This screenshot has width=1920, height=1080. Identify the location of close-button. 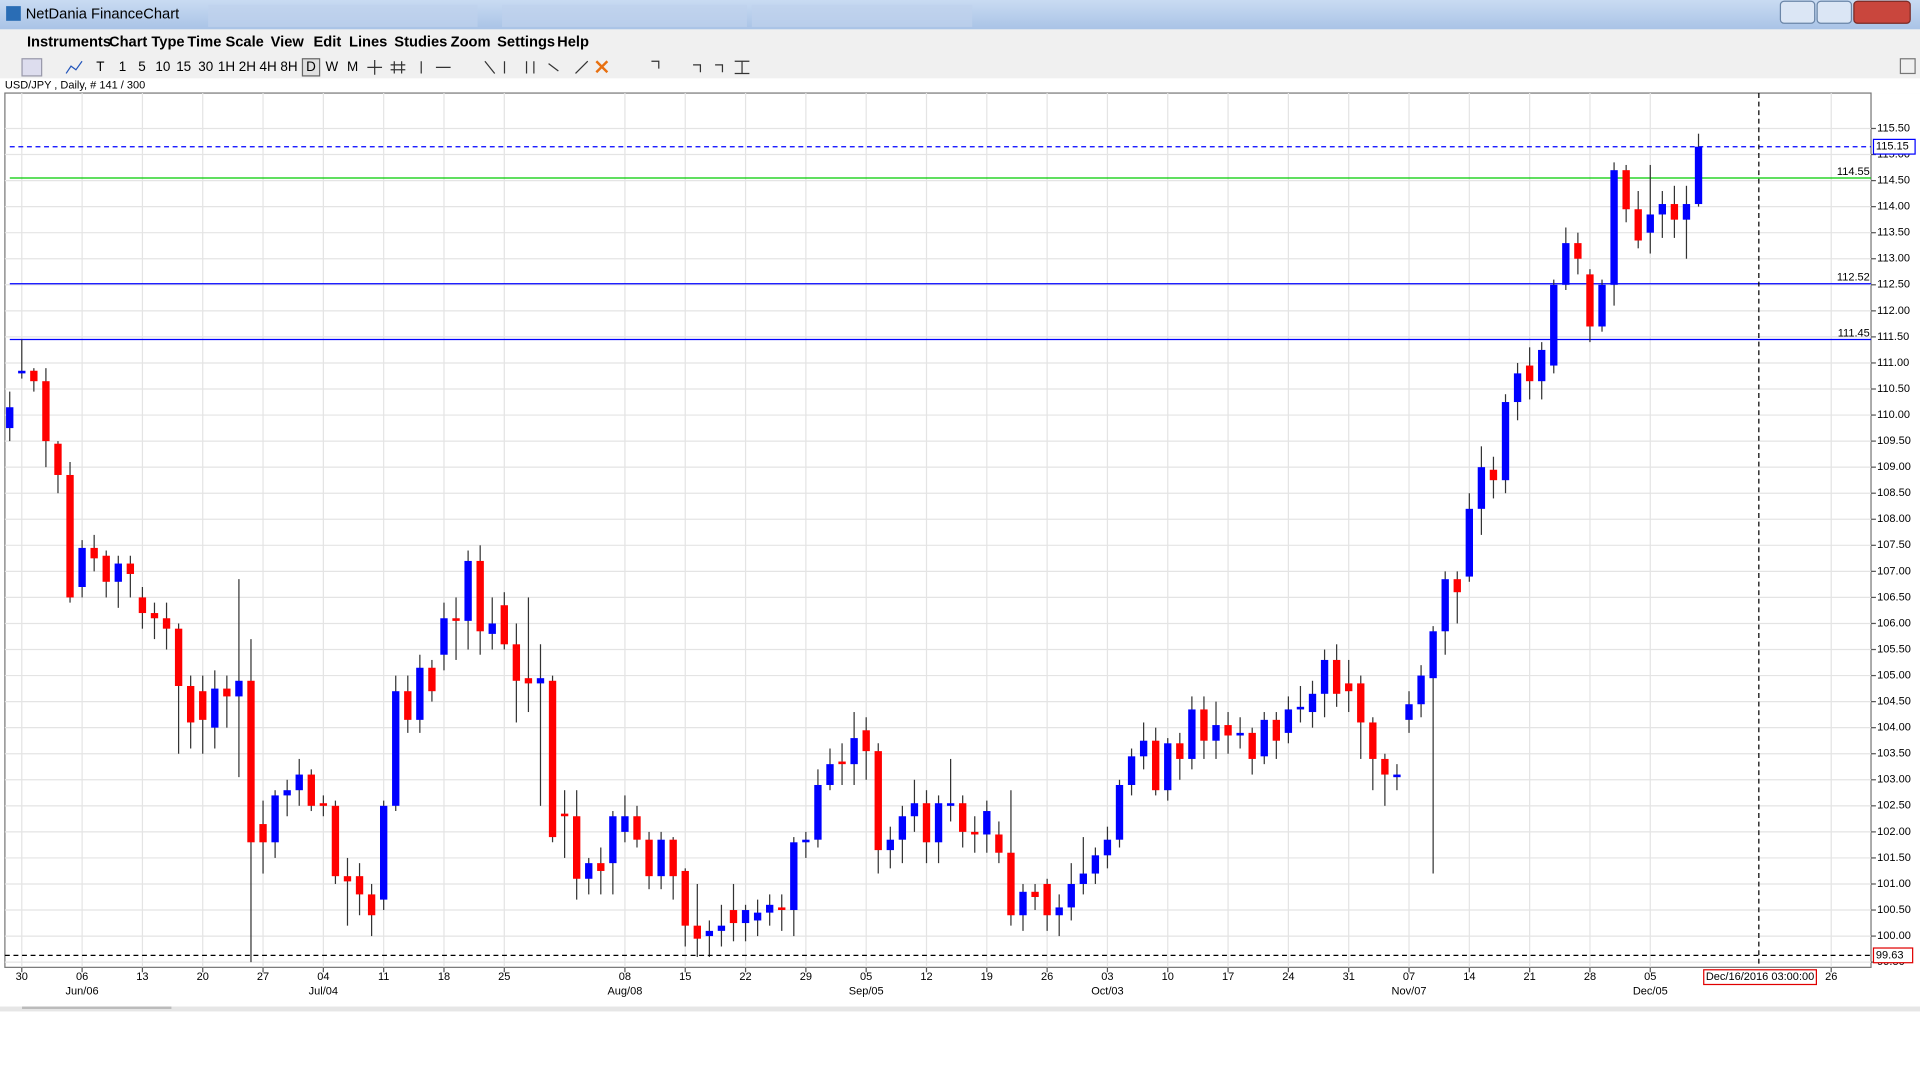
(1882, 12).